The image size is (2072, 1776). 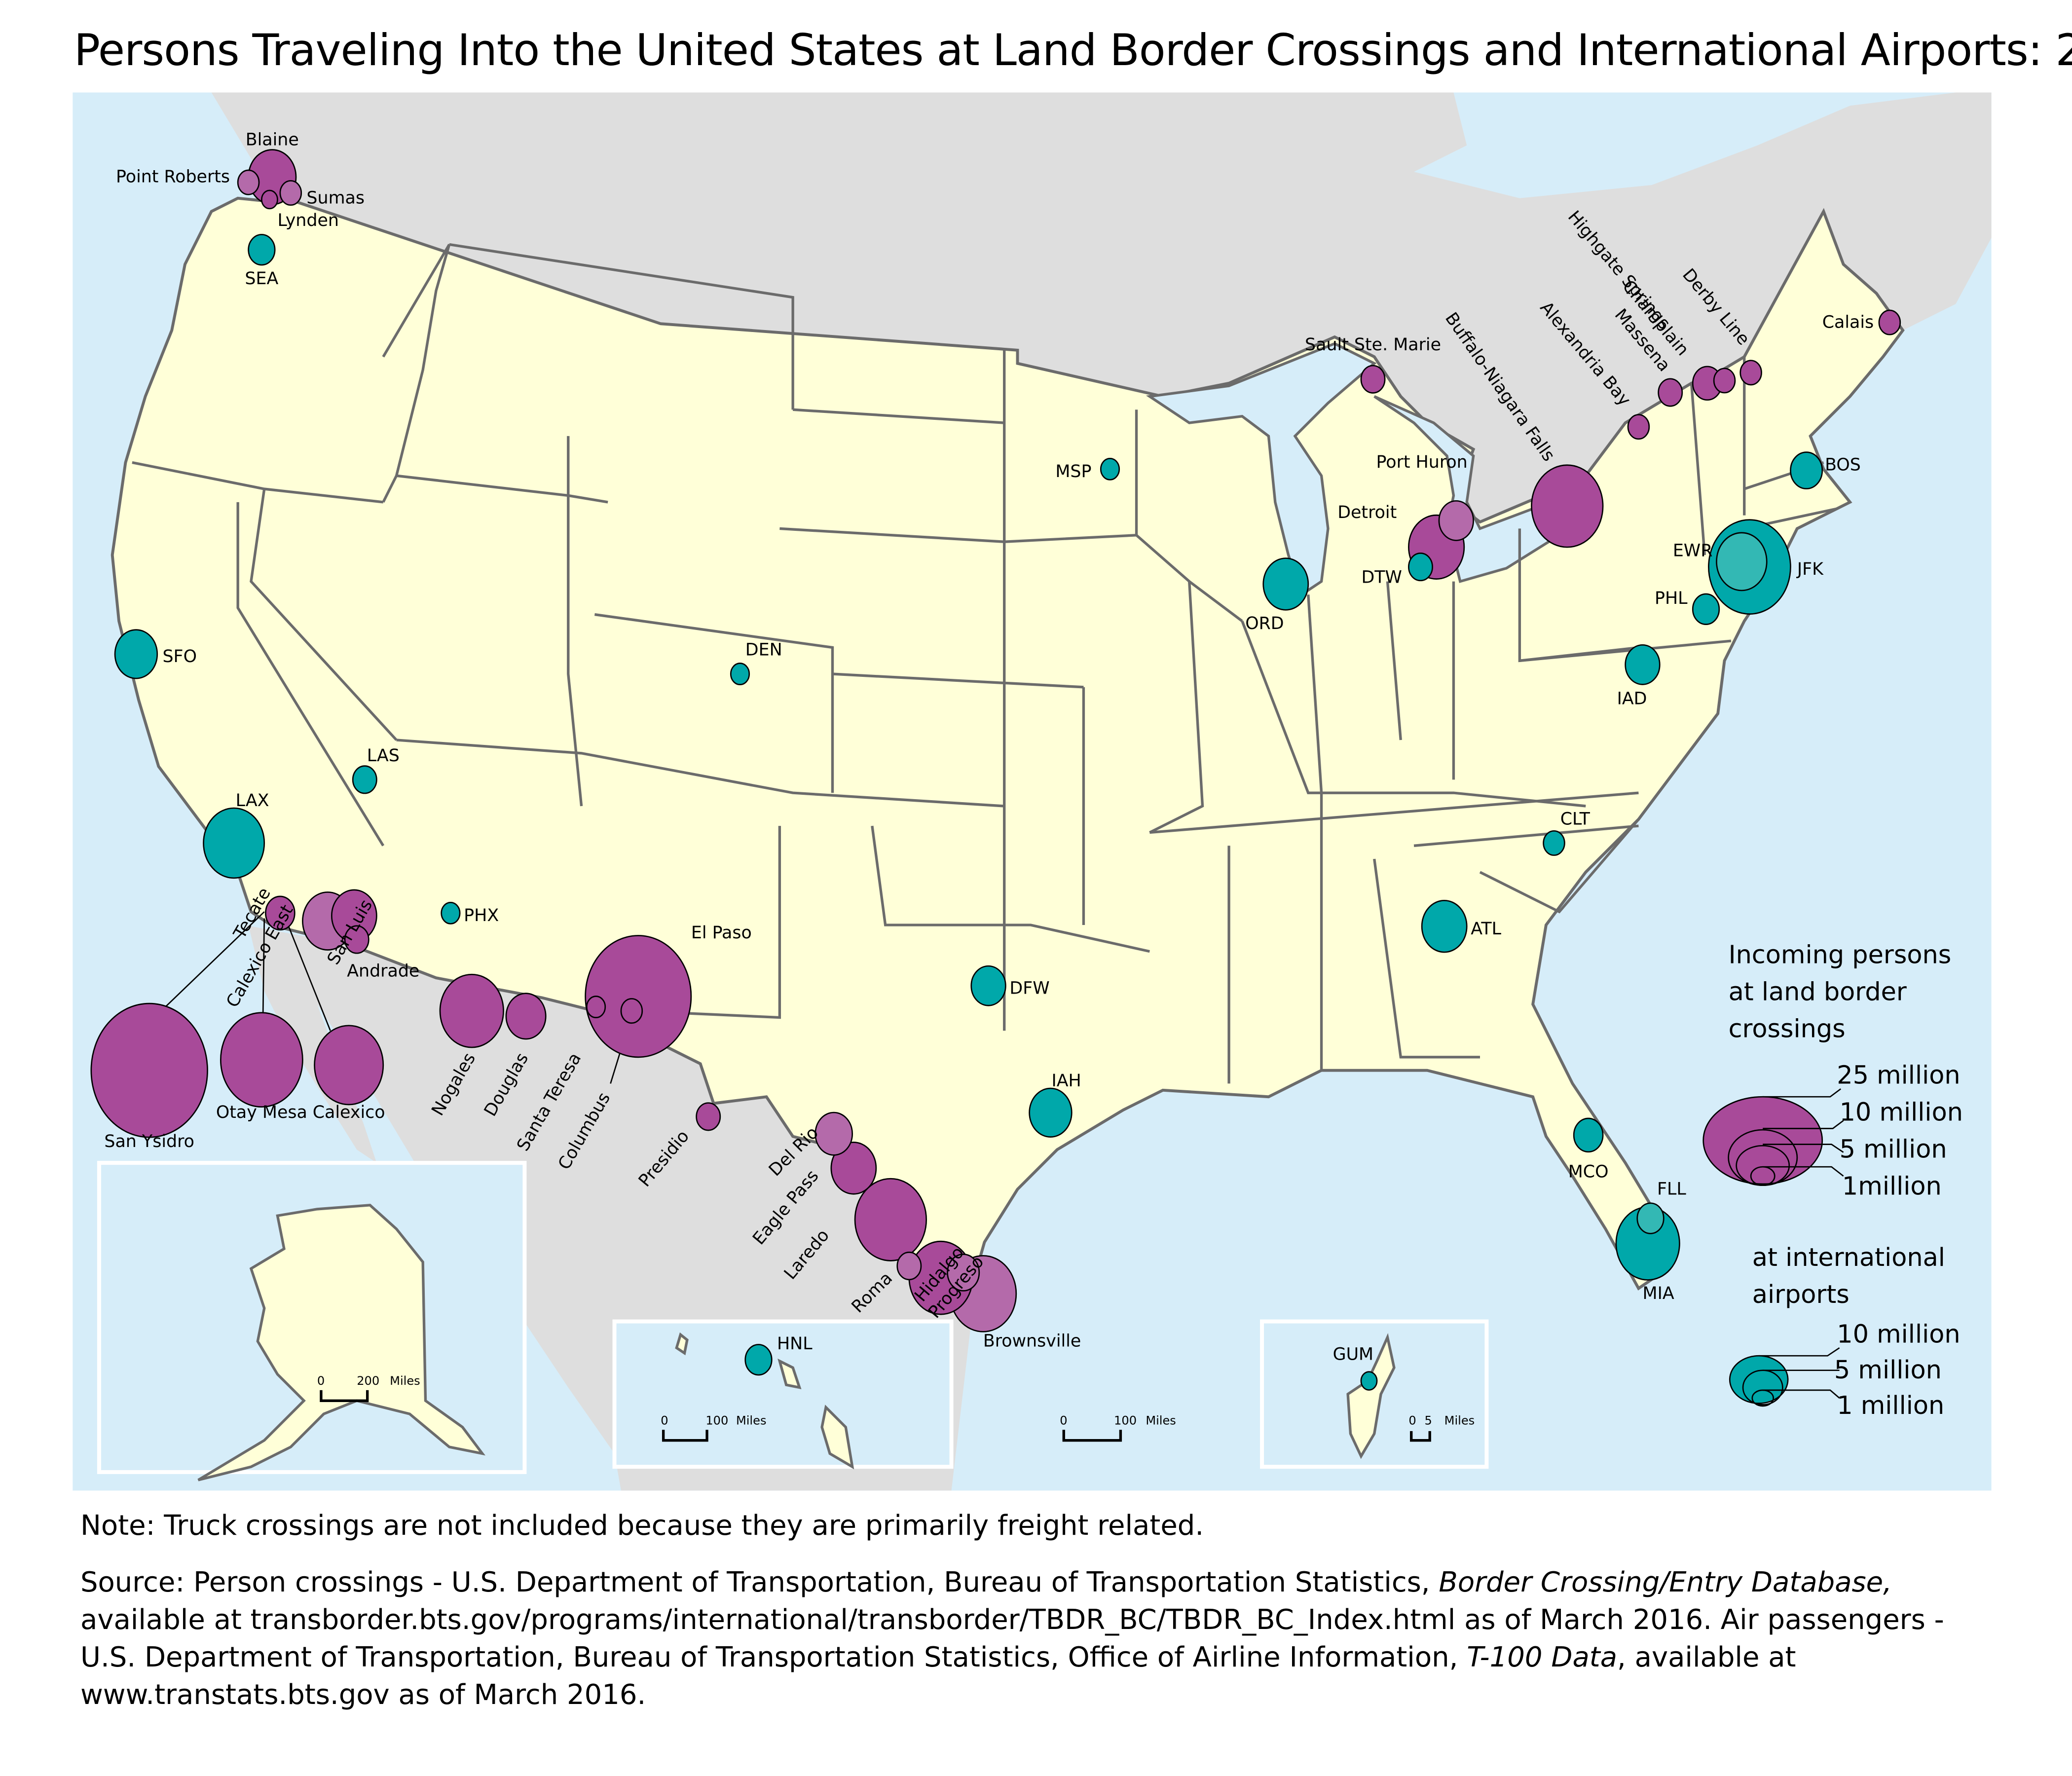 I want to click on airport-bubble-sea, so click(x=262, y=250).